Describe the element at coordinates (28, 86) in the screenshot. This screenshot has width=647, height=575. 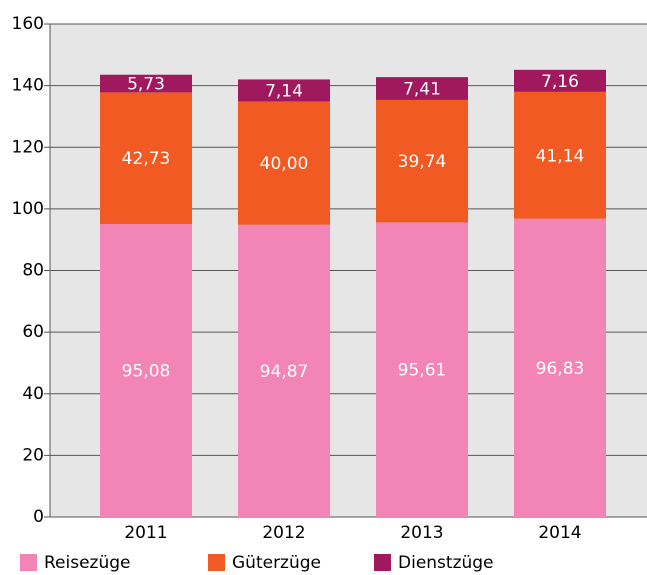
I see `y-tick-label: 140` at that location.